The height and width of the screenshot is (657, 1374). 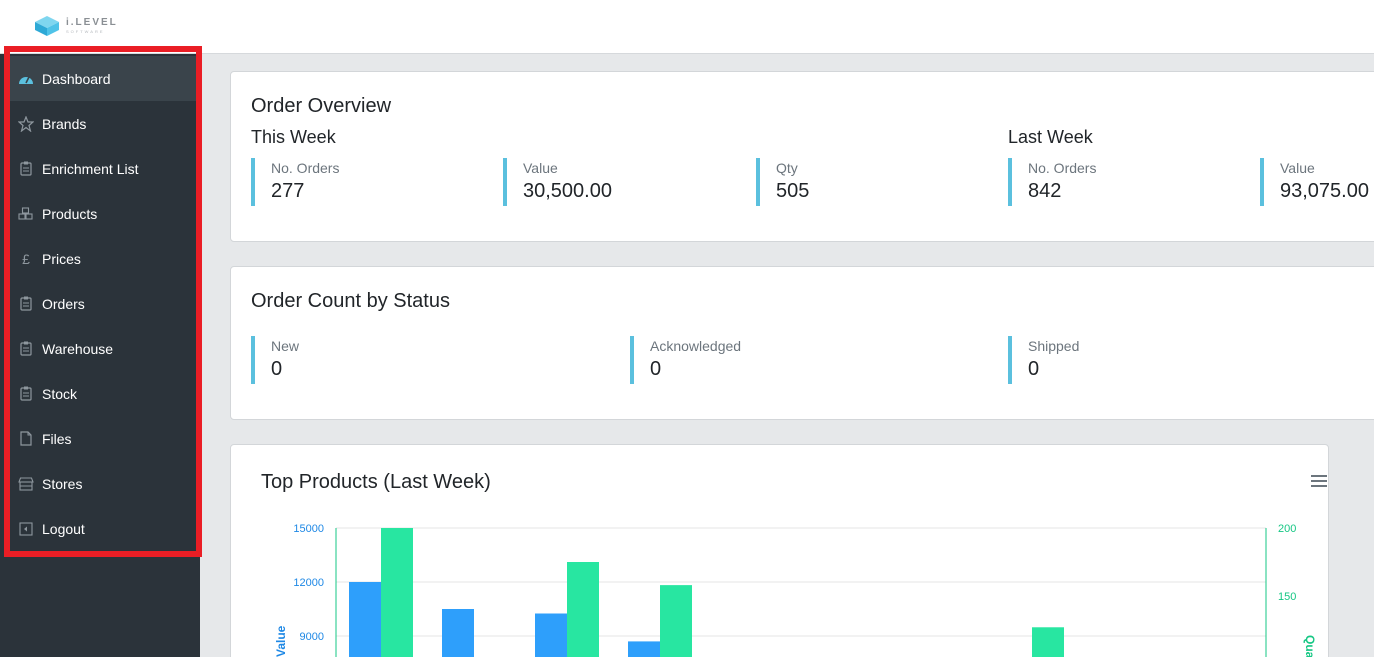 What do you see at coordinates (26, 529) in the screenshot?
I see `logout-icon` at bounding box center [26, 529].